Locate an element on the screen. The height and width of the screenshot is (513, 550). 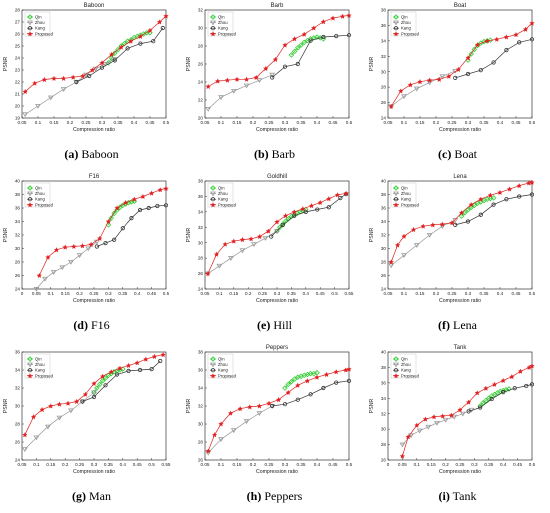
legend-label-qin: Qin is located at coordinates (404, 359).